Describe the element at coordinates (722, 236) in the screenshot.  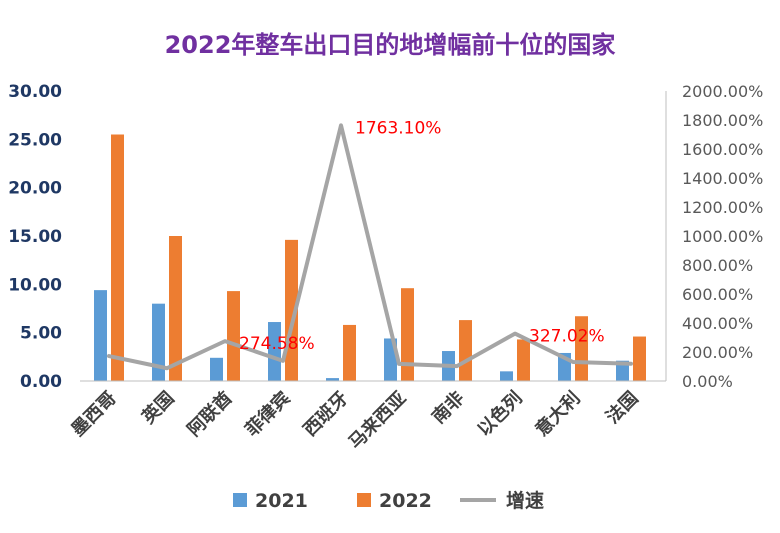
I see `right-axis-tick-label: 1000.00%` at that location.